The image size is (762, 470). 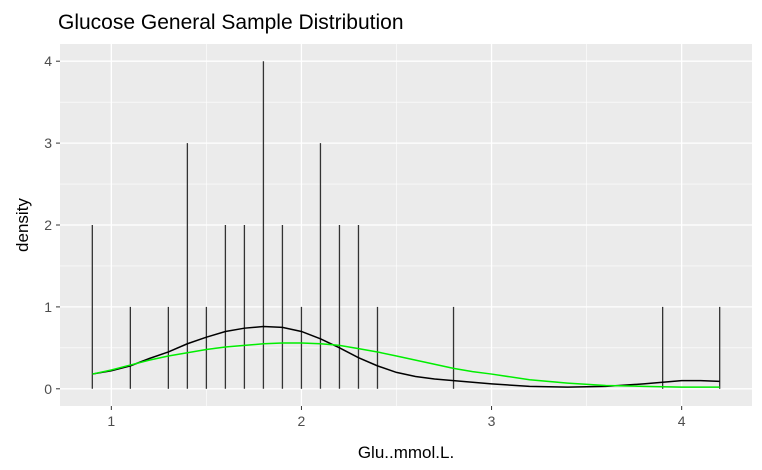 I want to click on y-tick-label: 3, so click(x=48, y=143).